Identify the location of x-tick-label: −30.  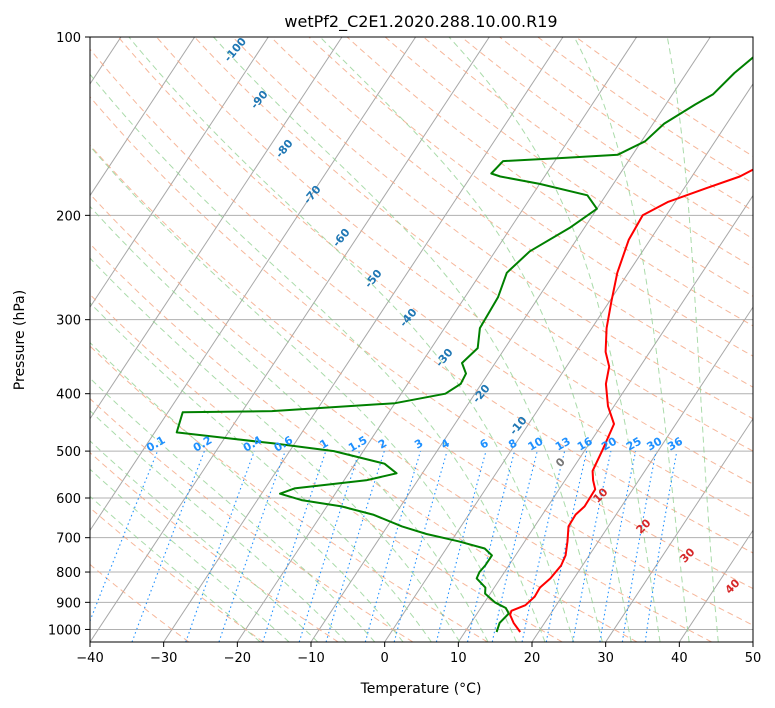
(163, 658).